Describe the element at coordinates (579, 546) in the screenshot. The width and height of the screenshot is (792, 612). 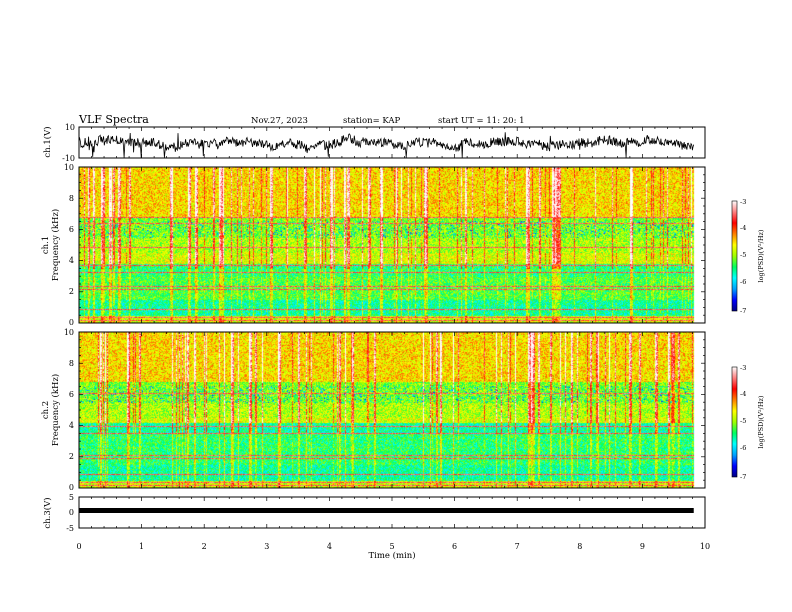
I see `time-tick-label: 8` at that location.